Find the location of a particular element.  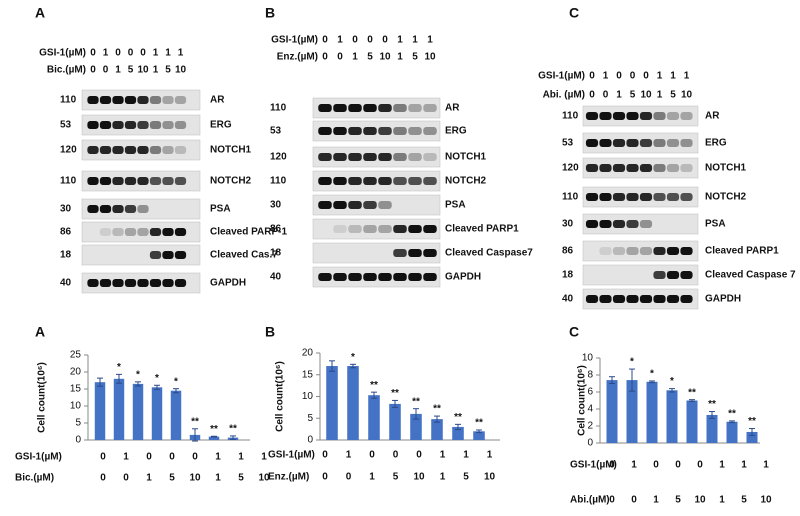

y-tick-label: 8 is located at coordinates (590, 375).